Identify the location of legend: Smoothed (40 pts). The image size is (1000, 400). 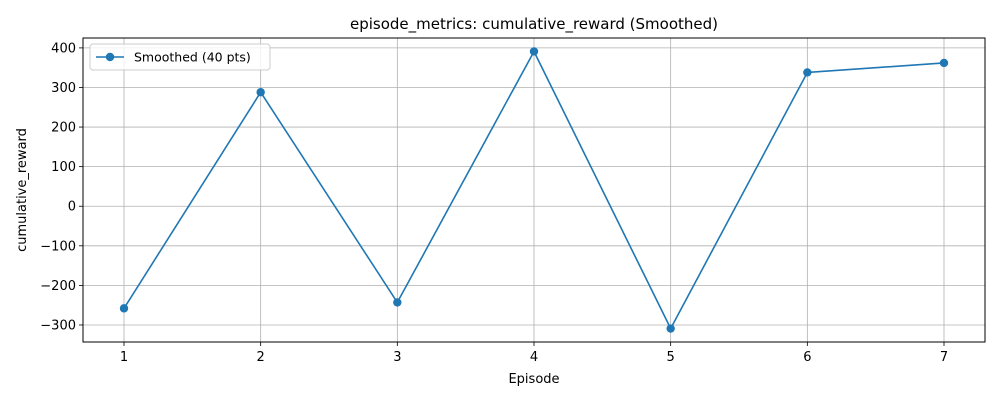
(180, 57).